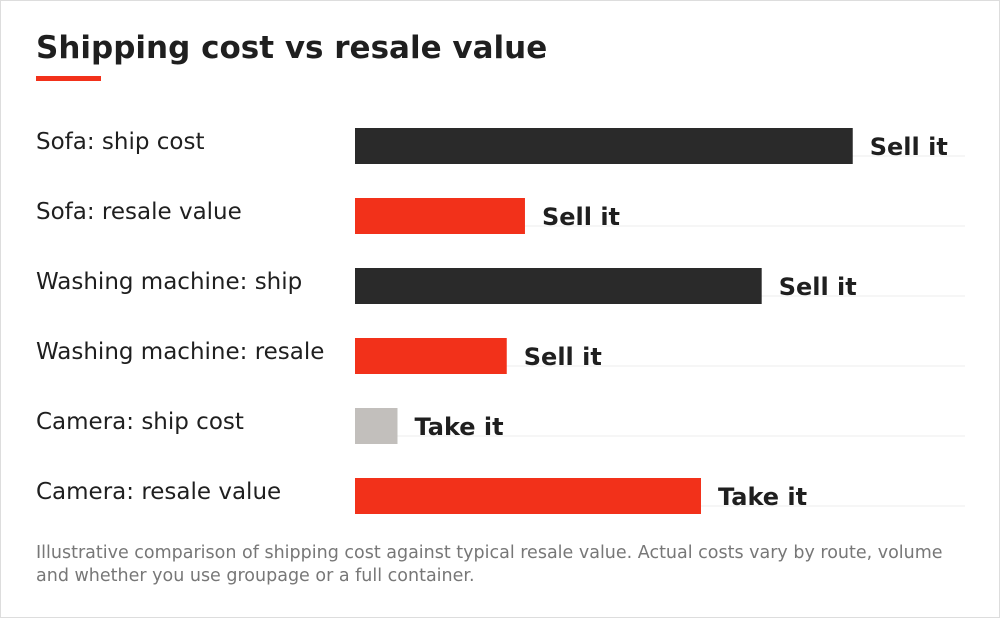 Image resolution: width=1000 pixels, height=618 pixels. What do you see at coordinates (158, 492) in the screenshot?
I see `category-label: Camera: resale value` at bounding box center [158, 492].